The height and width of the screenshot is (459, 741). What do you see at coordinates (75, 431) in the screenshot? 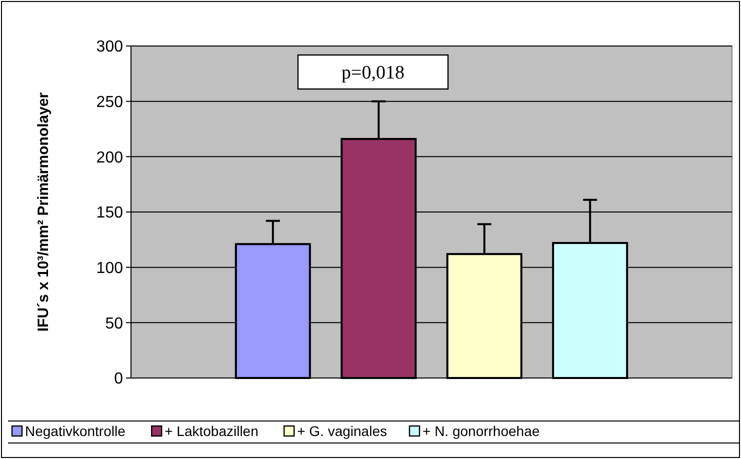
I see `legend-label: Negativkontrolle` at bounding box center [75, 431].